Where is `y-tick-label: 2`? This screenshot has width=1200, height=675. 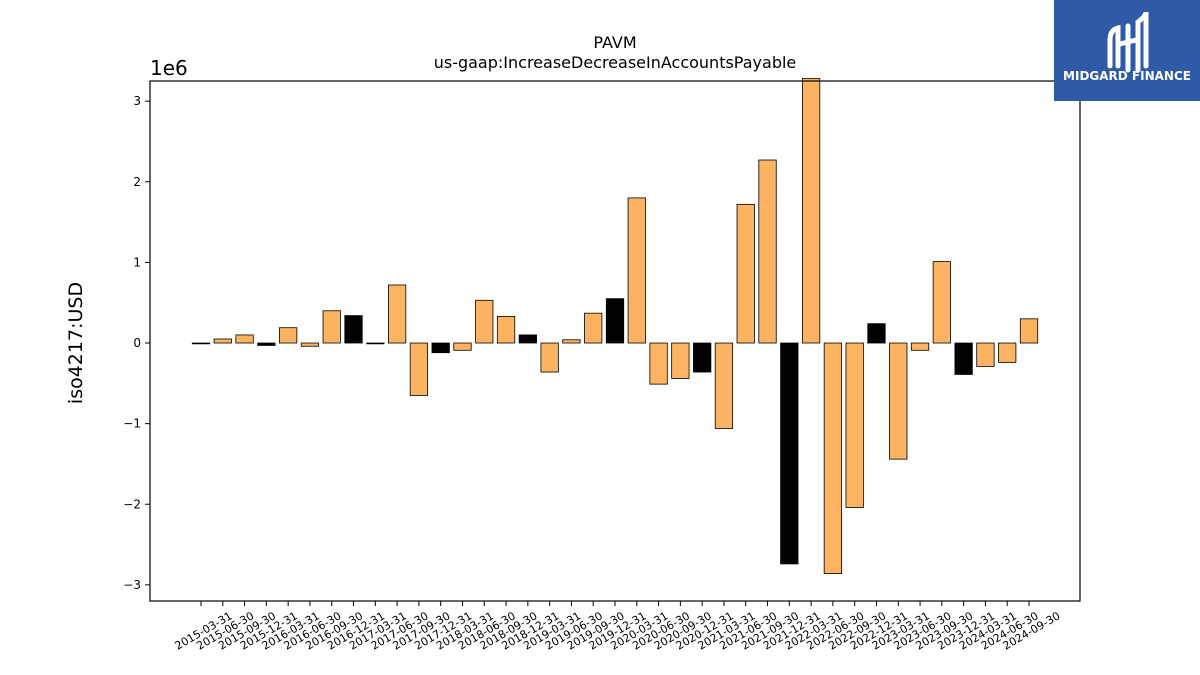
y-tick-label: 2 is located at coordinates (137, 182).